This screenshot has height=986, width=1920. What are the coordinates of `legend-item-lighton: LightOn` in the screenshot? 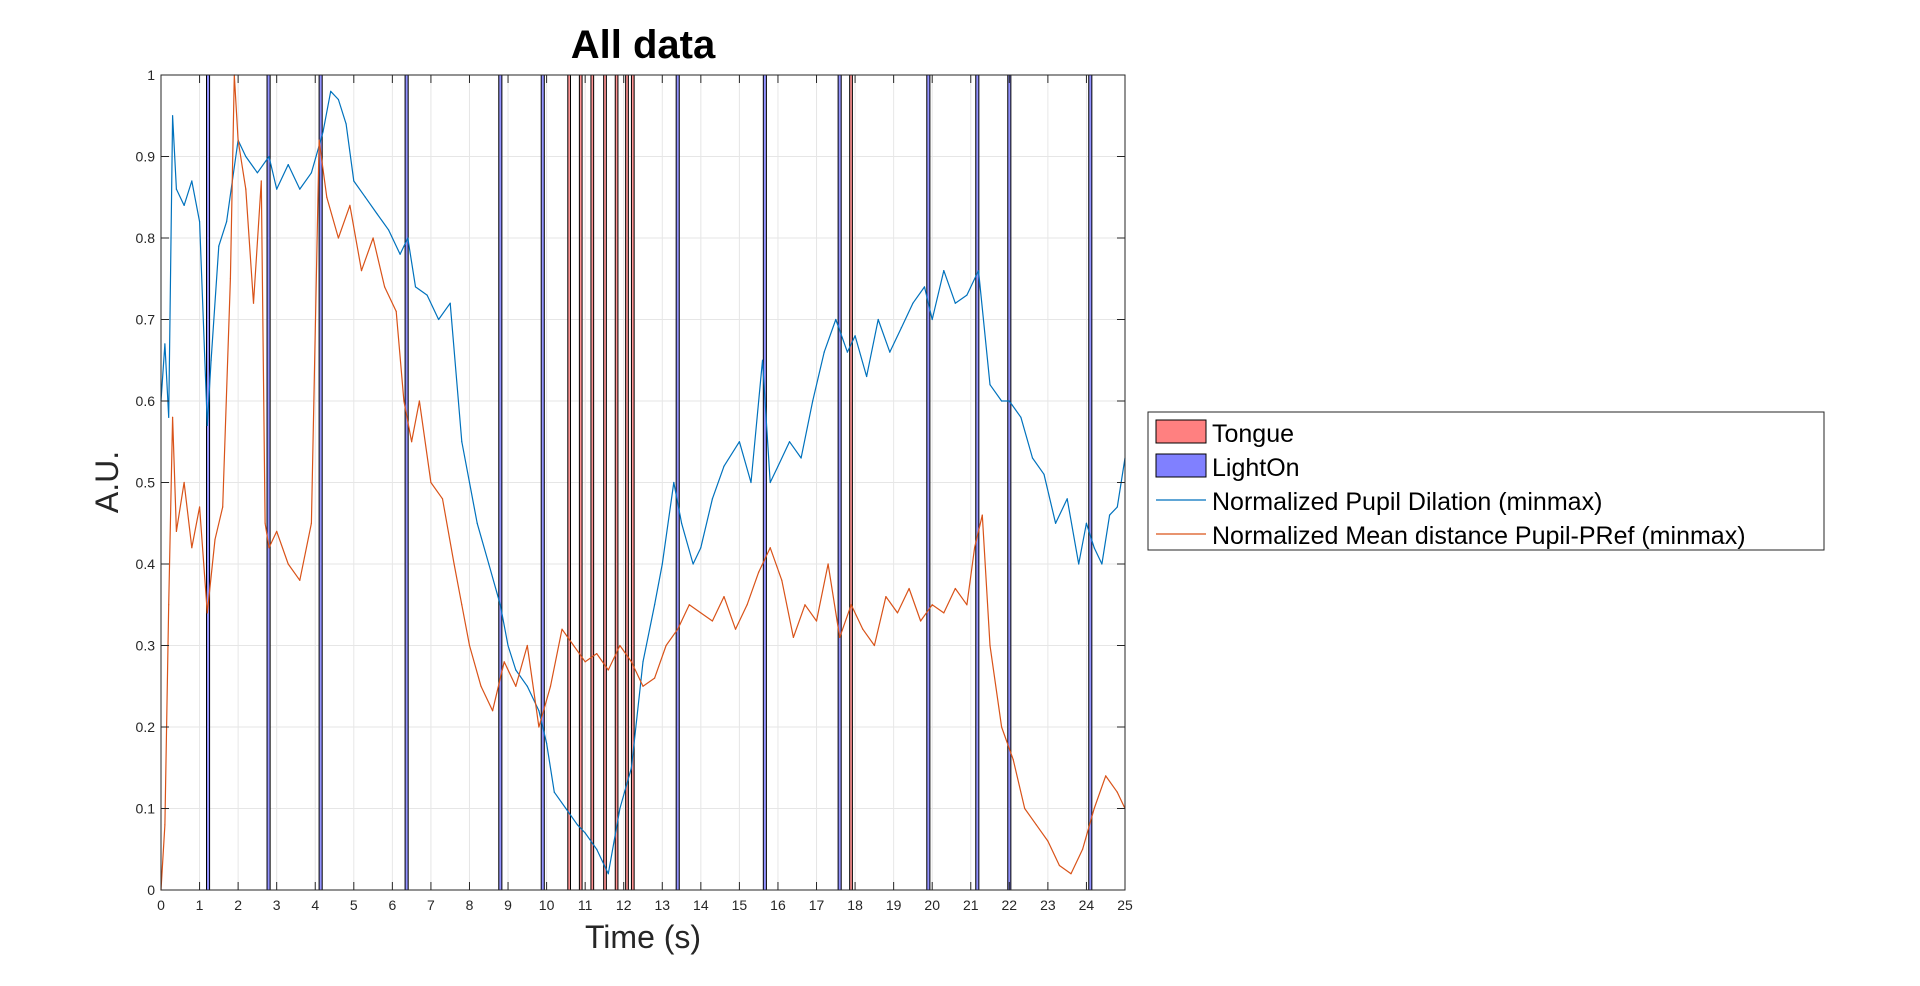 It's located at (1227, 467).